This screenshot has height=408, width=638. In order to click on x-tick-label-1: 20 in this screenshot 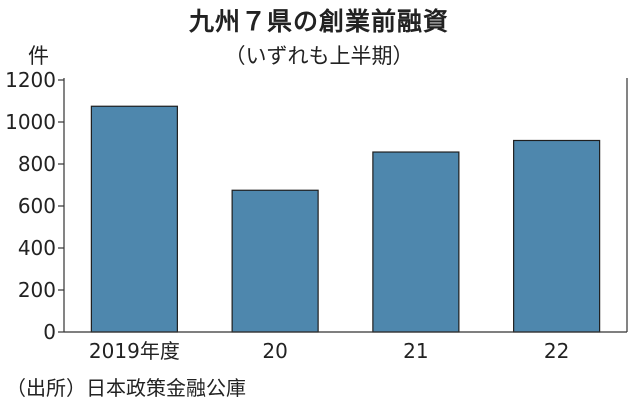, I will do `click(274, 351)`.